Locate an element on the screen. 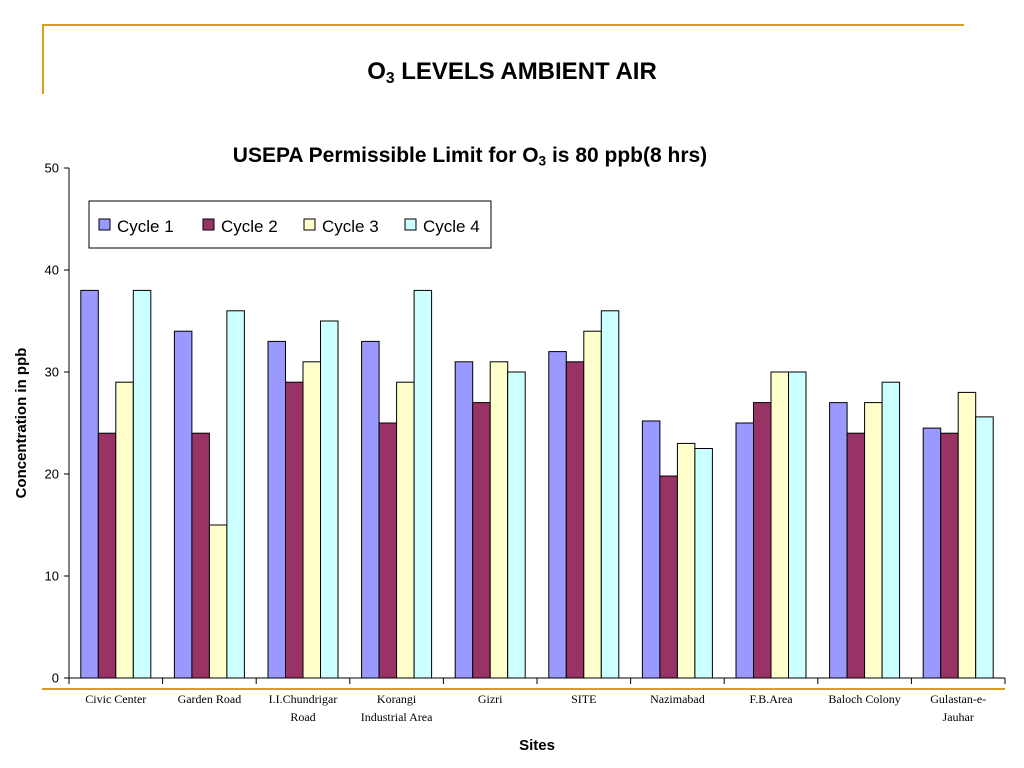 Image resolution: width=1024 pixels, height=768 pixels. legend-label-cycle-2: Cycle 2 is located at coordinates (249, 226).